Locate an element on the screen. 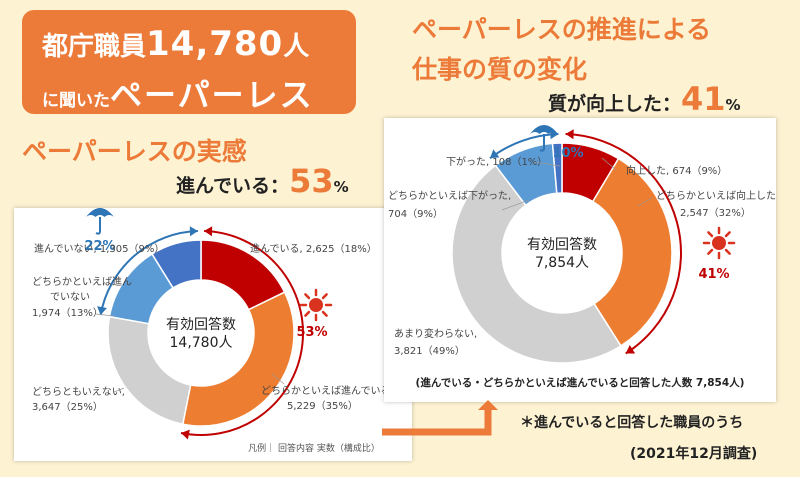 Image resolution: width=800 pixels, height=477 pixels. negative-pct-label: 10% is located at coordinates (567, 153).